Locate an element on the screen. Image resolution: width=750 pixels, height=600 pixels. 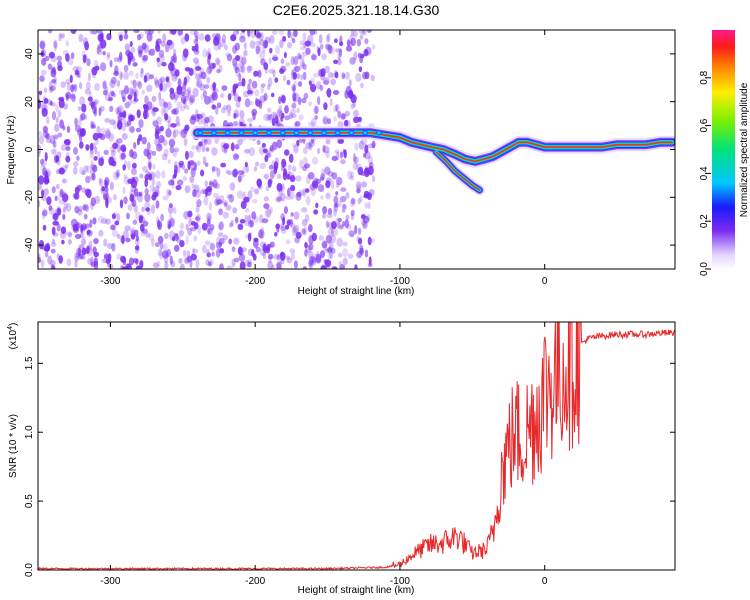
ridge-branch-band is located at coordinates (458, 171).